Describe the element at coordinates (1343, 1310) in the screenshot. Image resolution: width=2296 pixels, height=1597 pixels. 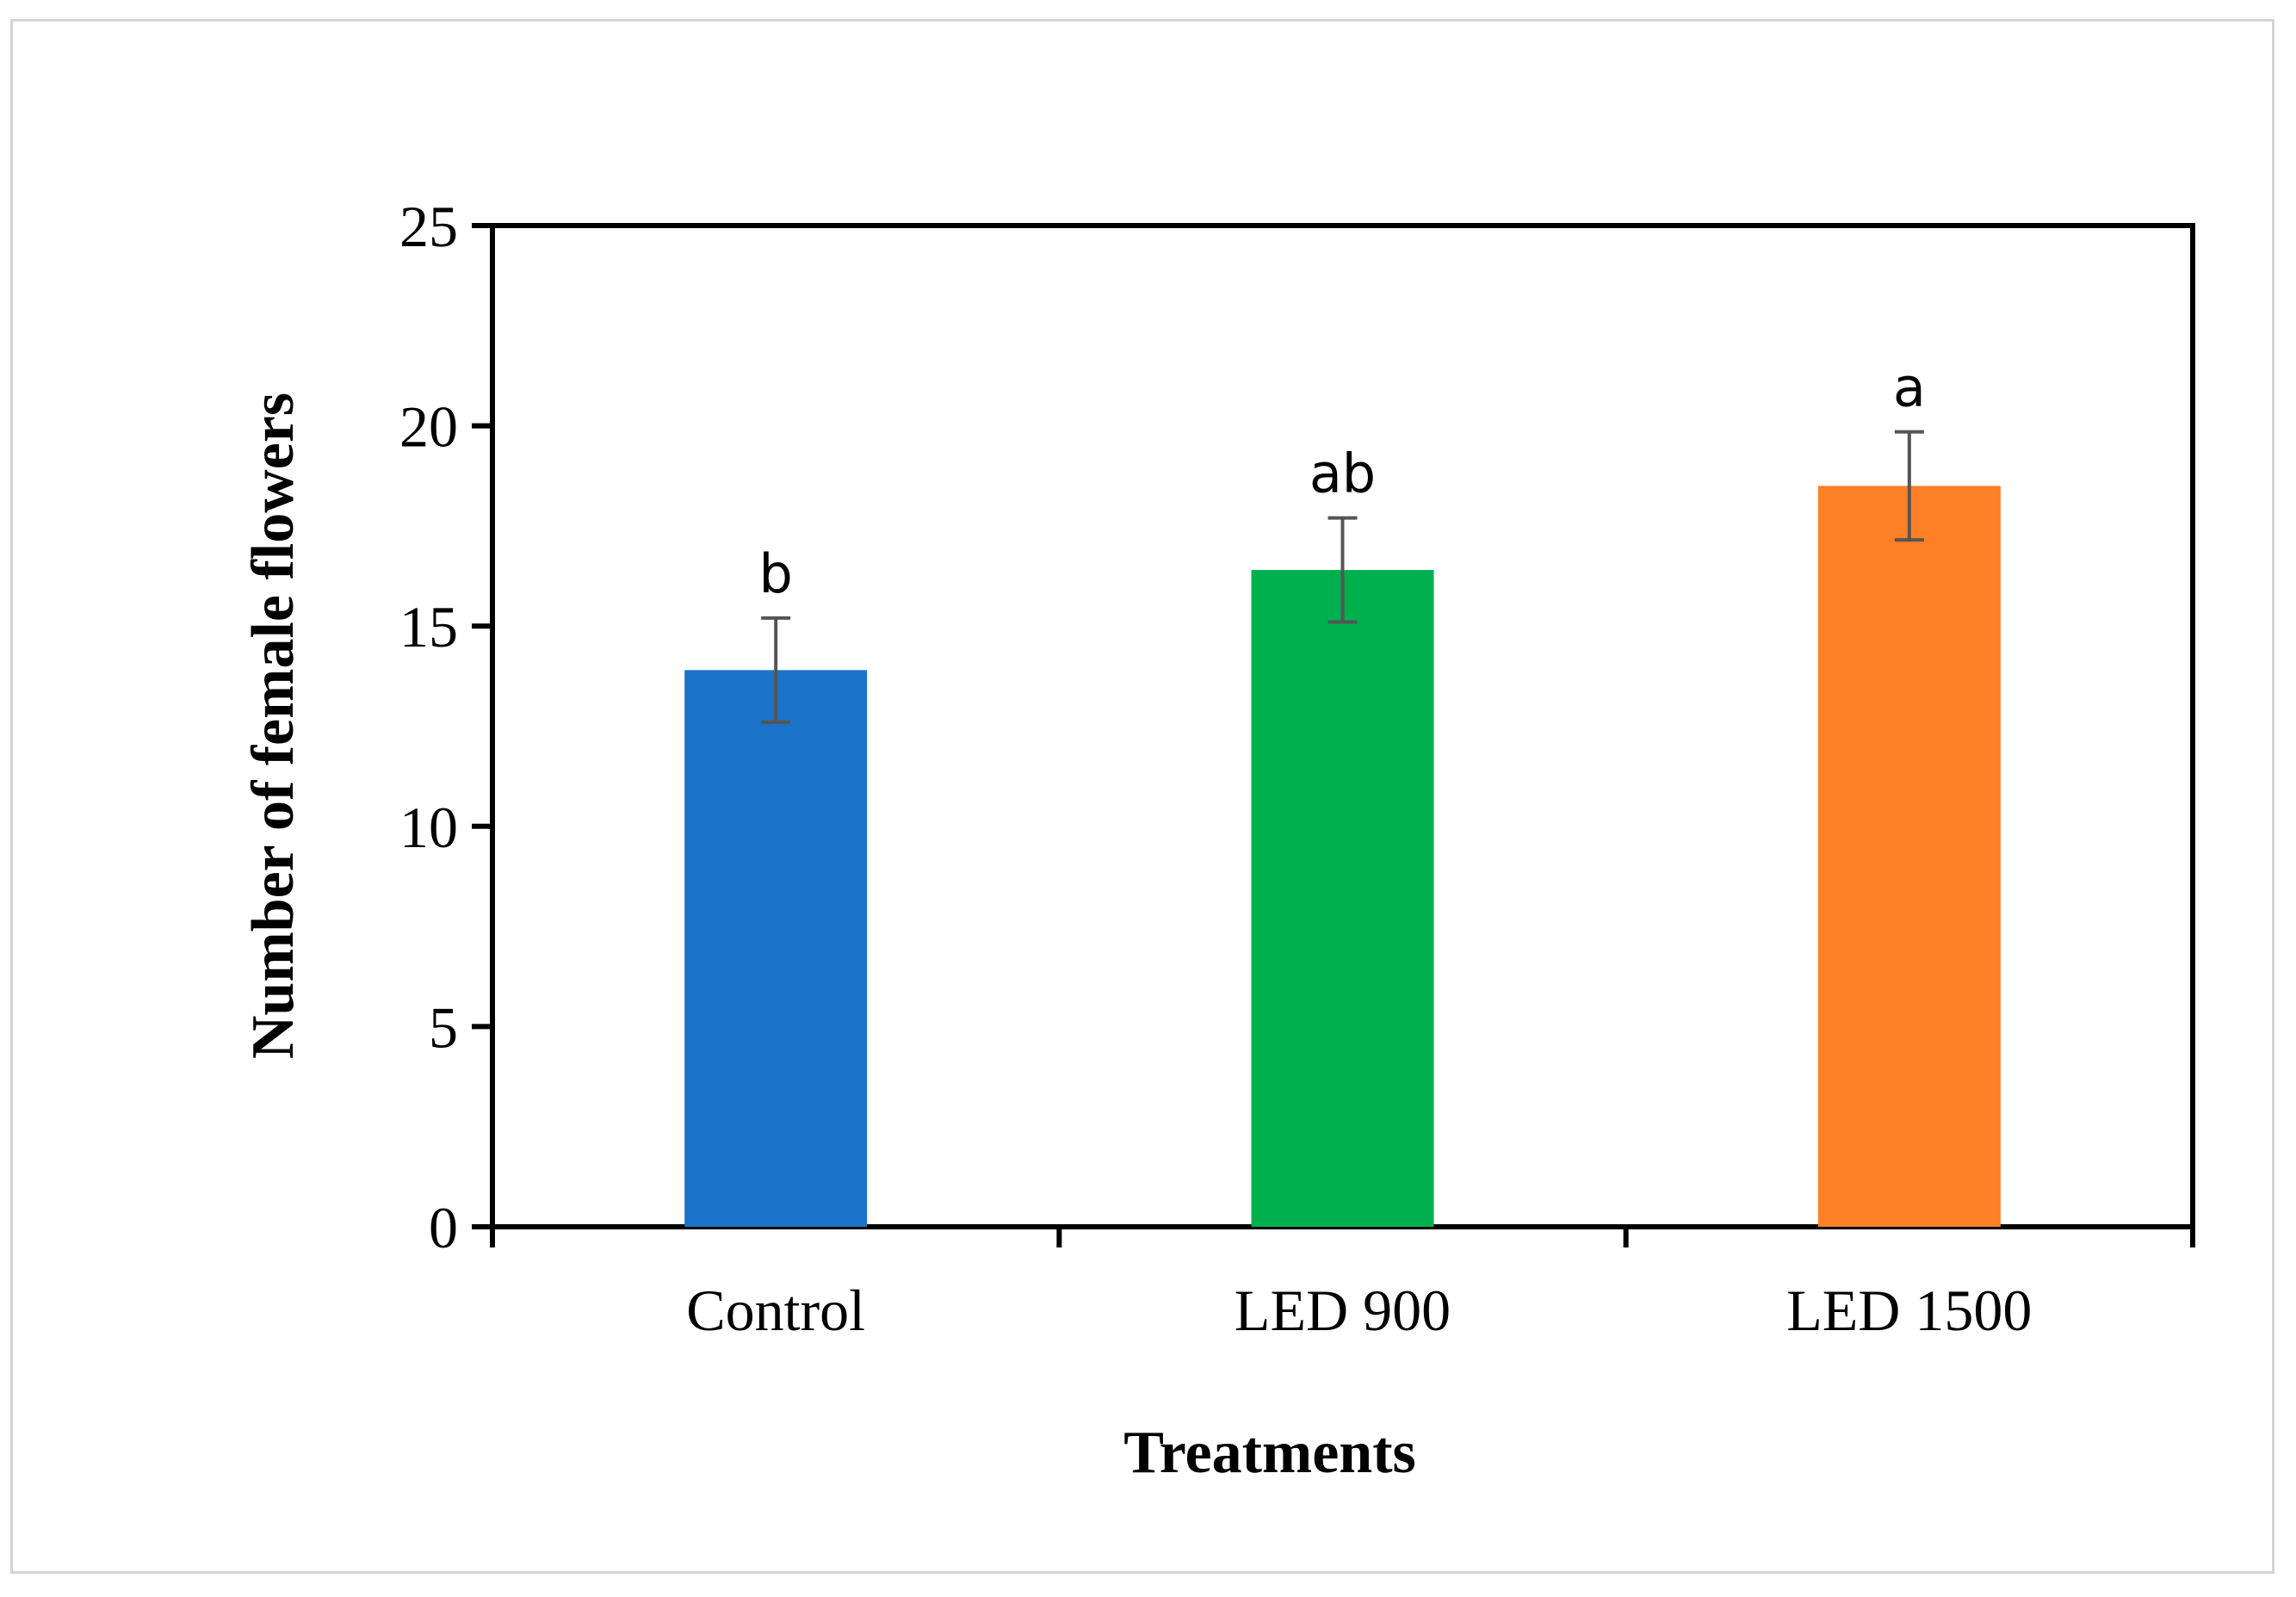
I see `x-tick-label: LED 900` at that location.